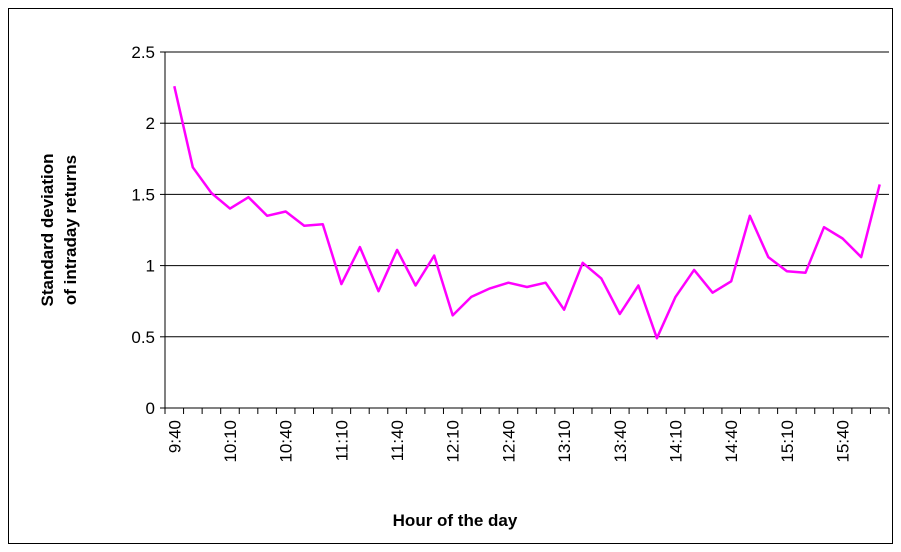  What do you see at coordinates (676, 441) in the screenshot?
I see `x-tick-label: 14:10` at bounding box center [676, 441].